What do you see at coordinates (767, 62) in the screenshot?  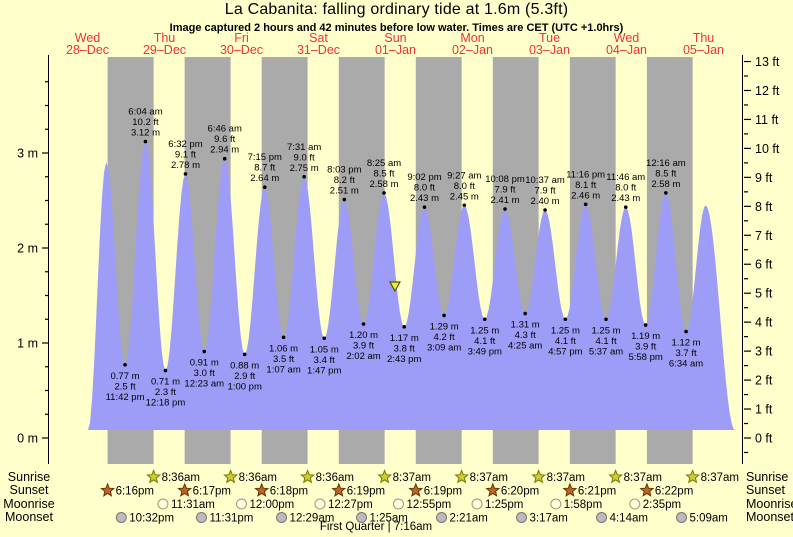 I see `right-axis-label: 13 ft` at bounding box center [767, 62].